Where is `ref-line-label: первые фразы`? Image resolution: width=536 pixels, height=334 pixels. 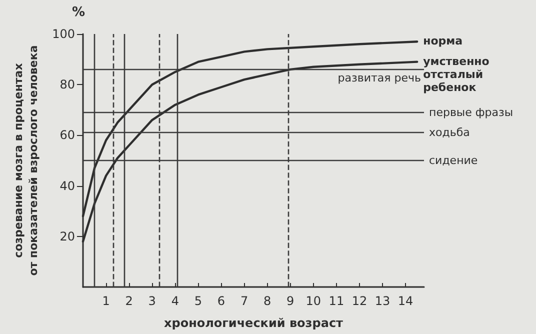 ref-line-label: первые фразы is located at coordinates (471, 112).